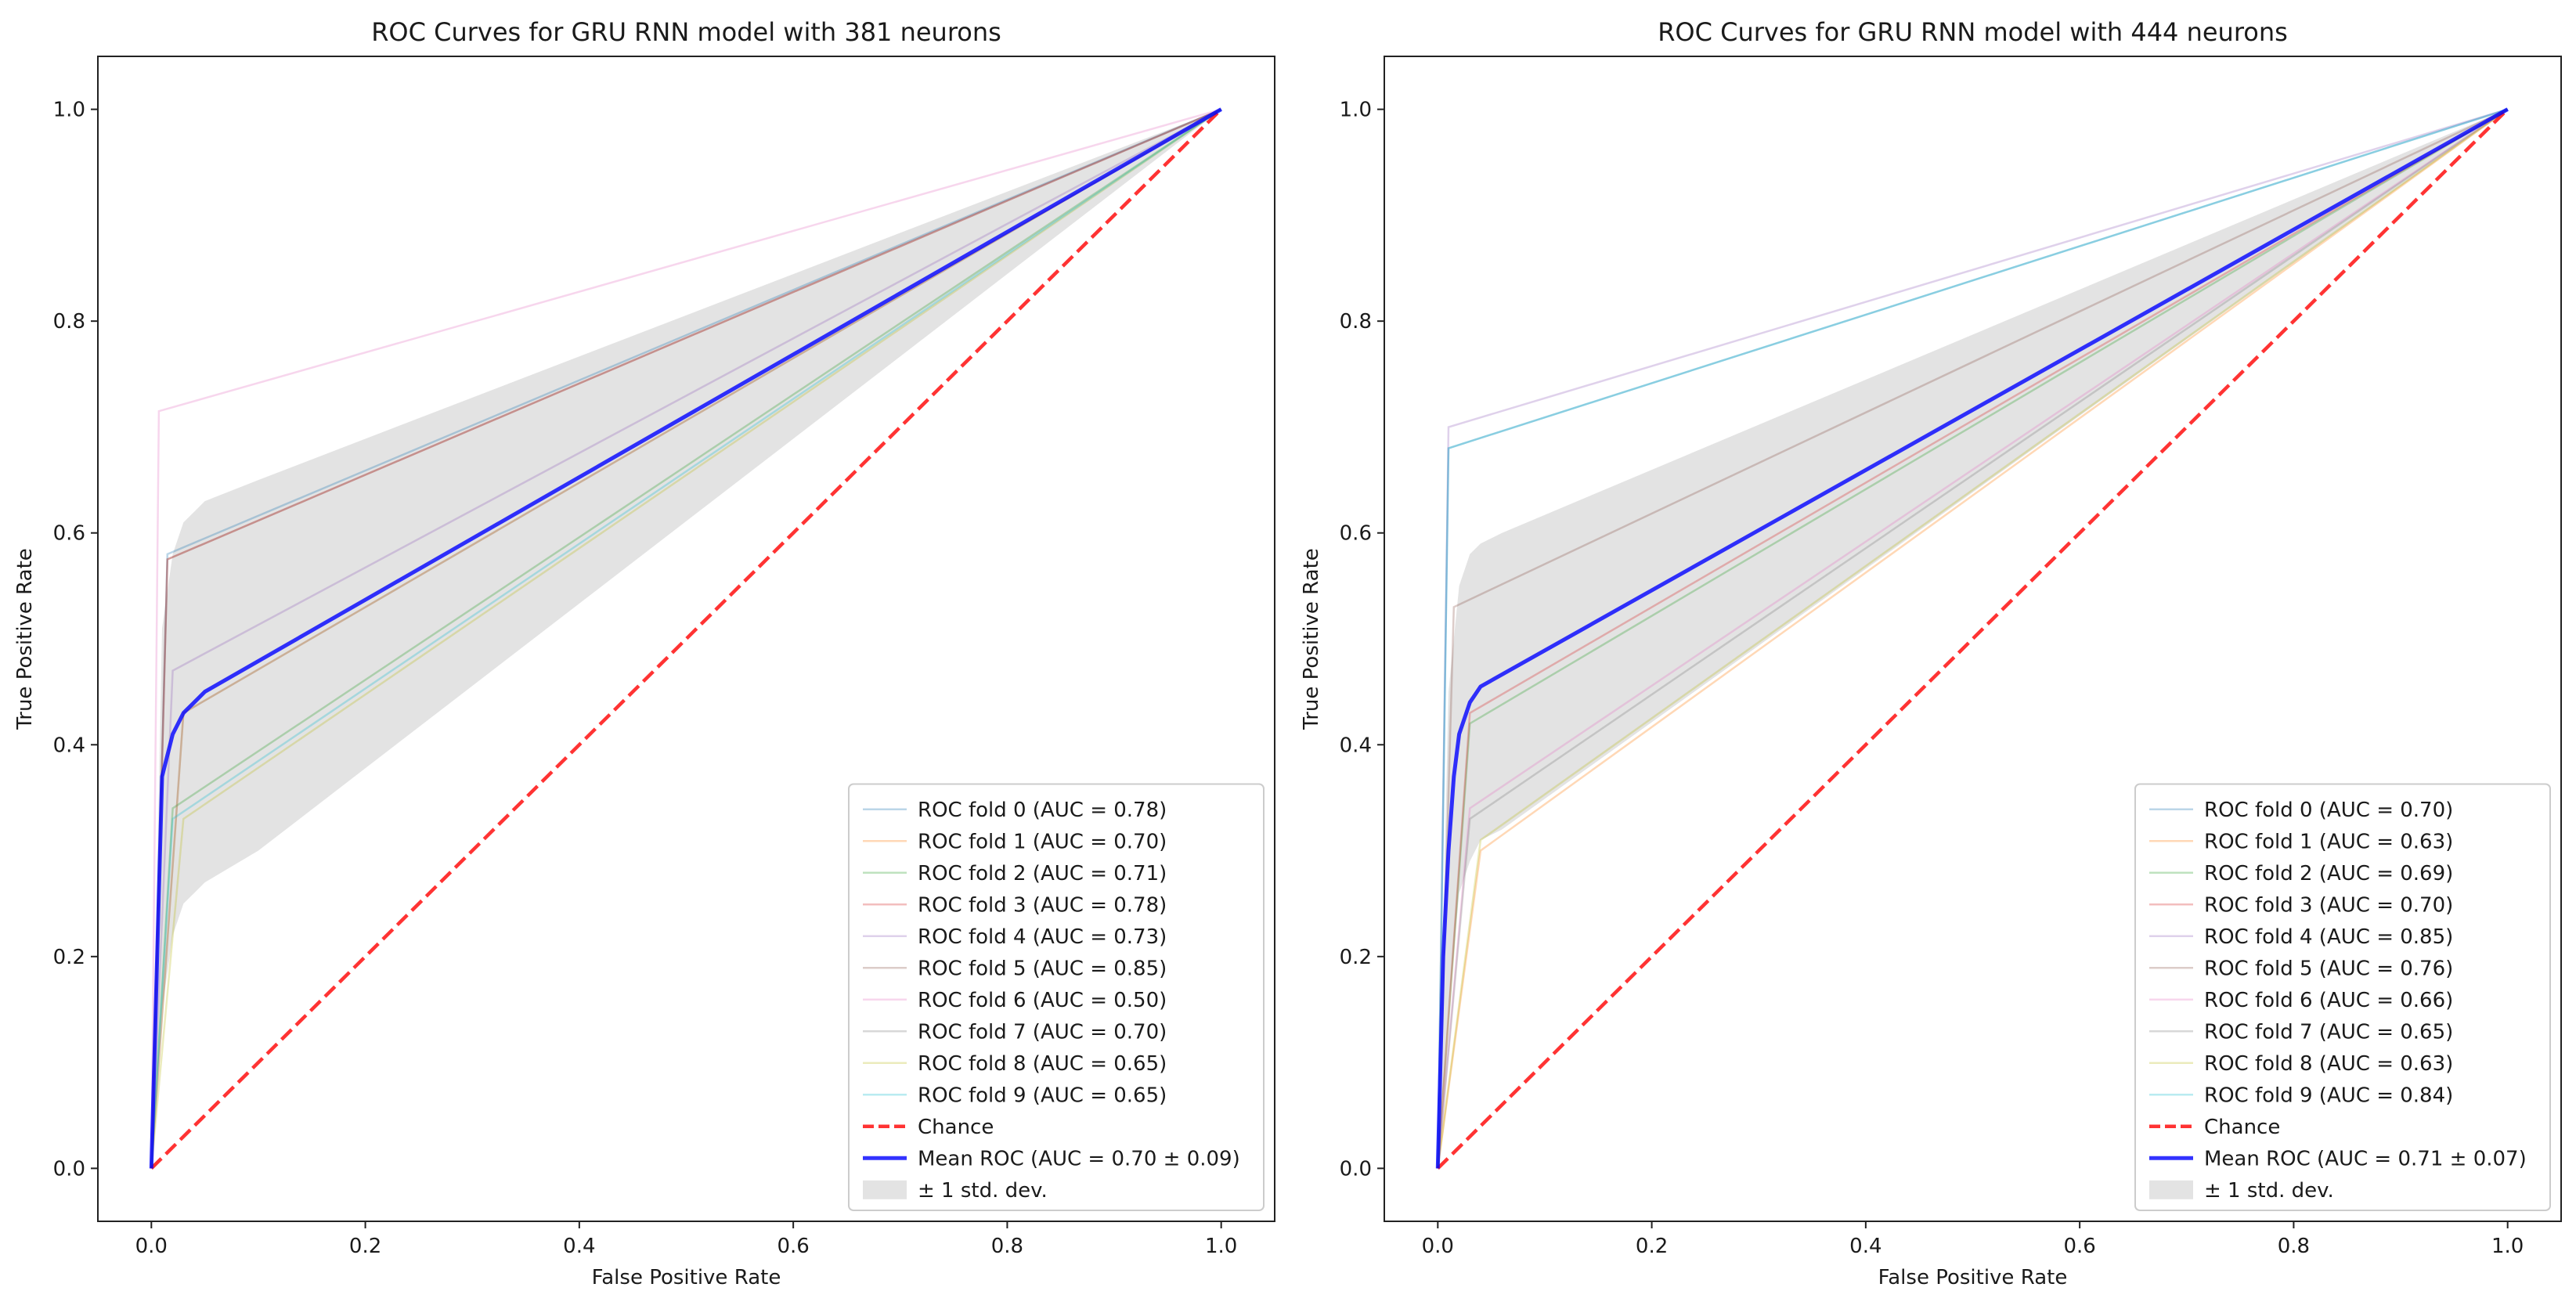 The image size is (2576, 1309). Describe the element at coordinates (1042, 905) in the screenshot. I see `legend-entry: ROC fold 3 (AUC = 0.78)` at that location.